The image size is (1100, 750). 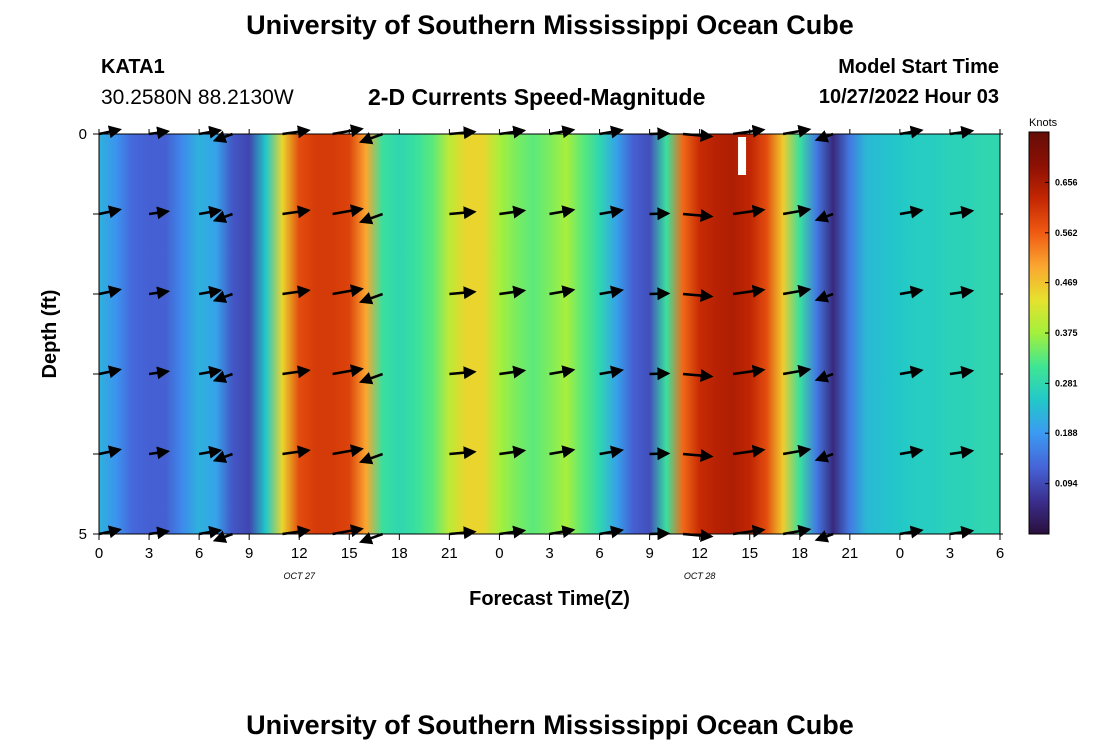 I want to click on date-label: OCT 28, so click(x=700, y=576).